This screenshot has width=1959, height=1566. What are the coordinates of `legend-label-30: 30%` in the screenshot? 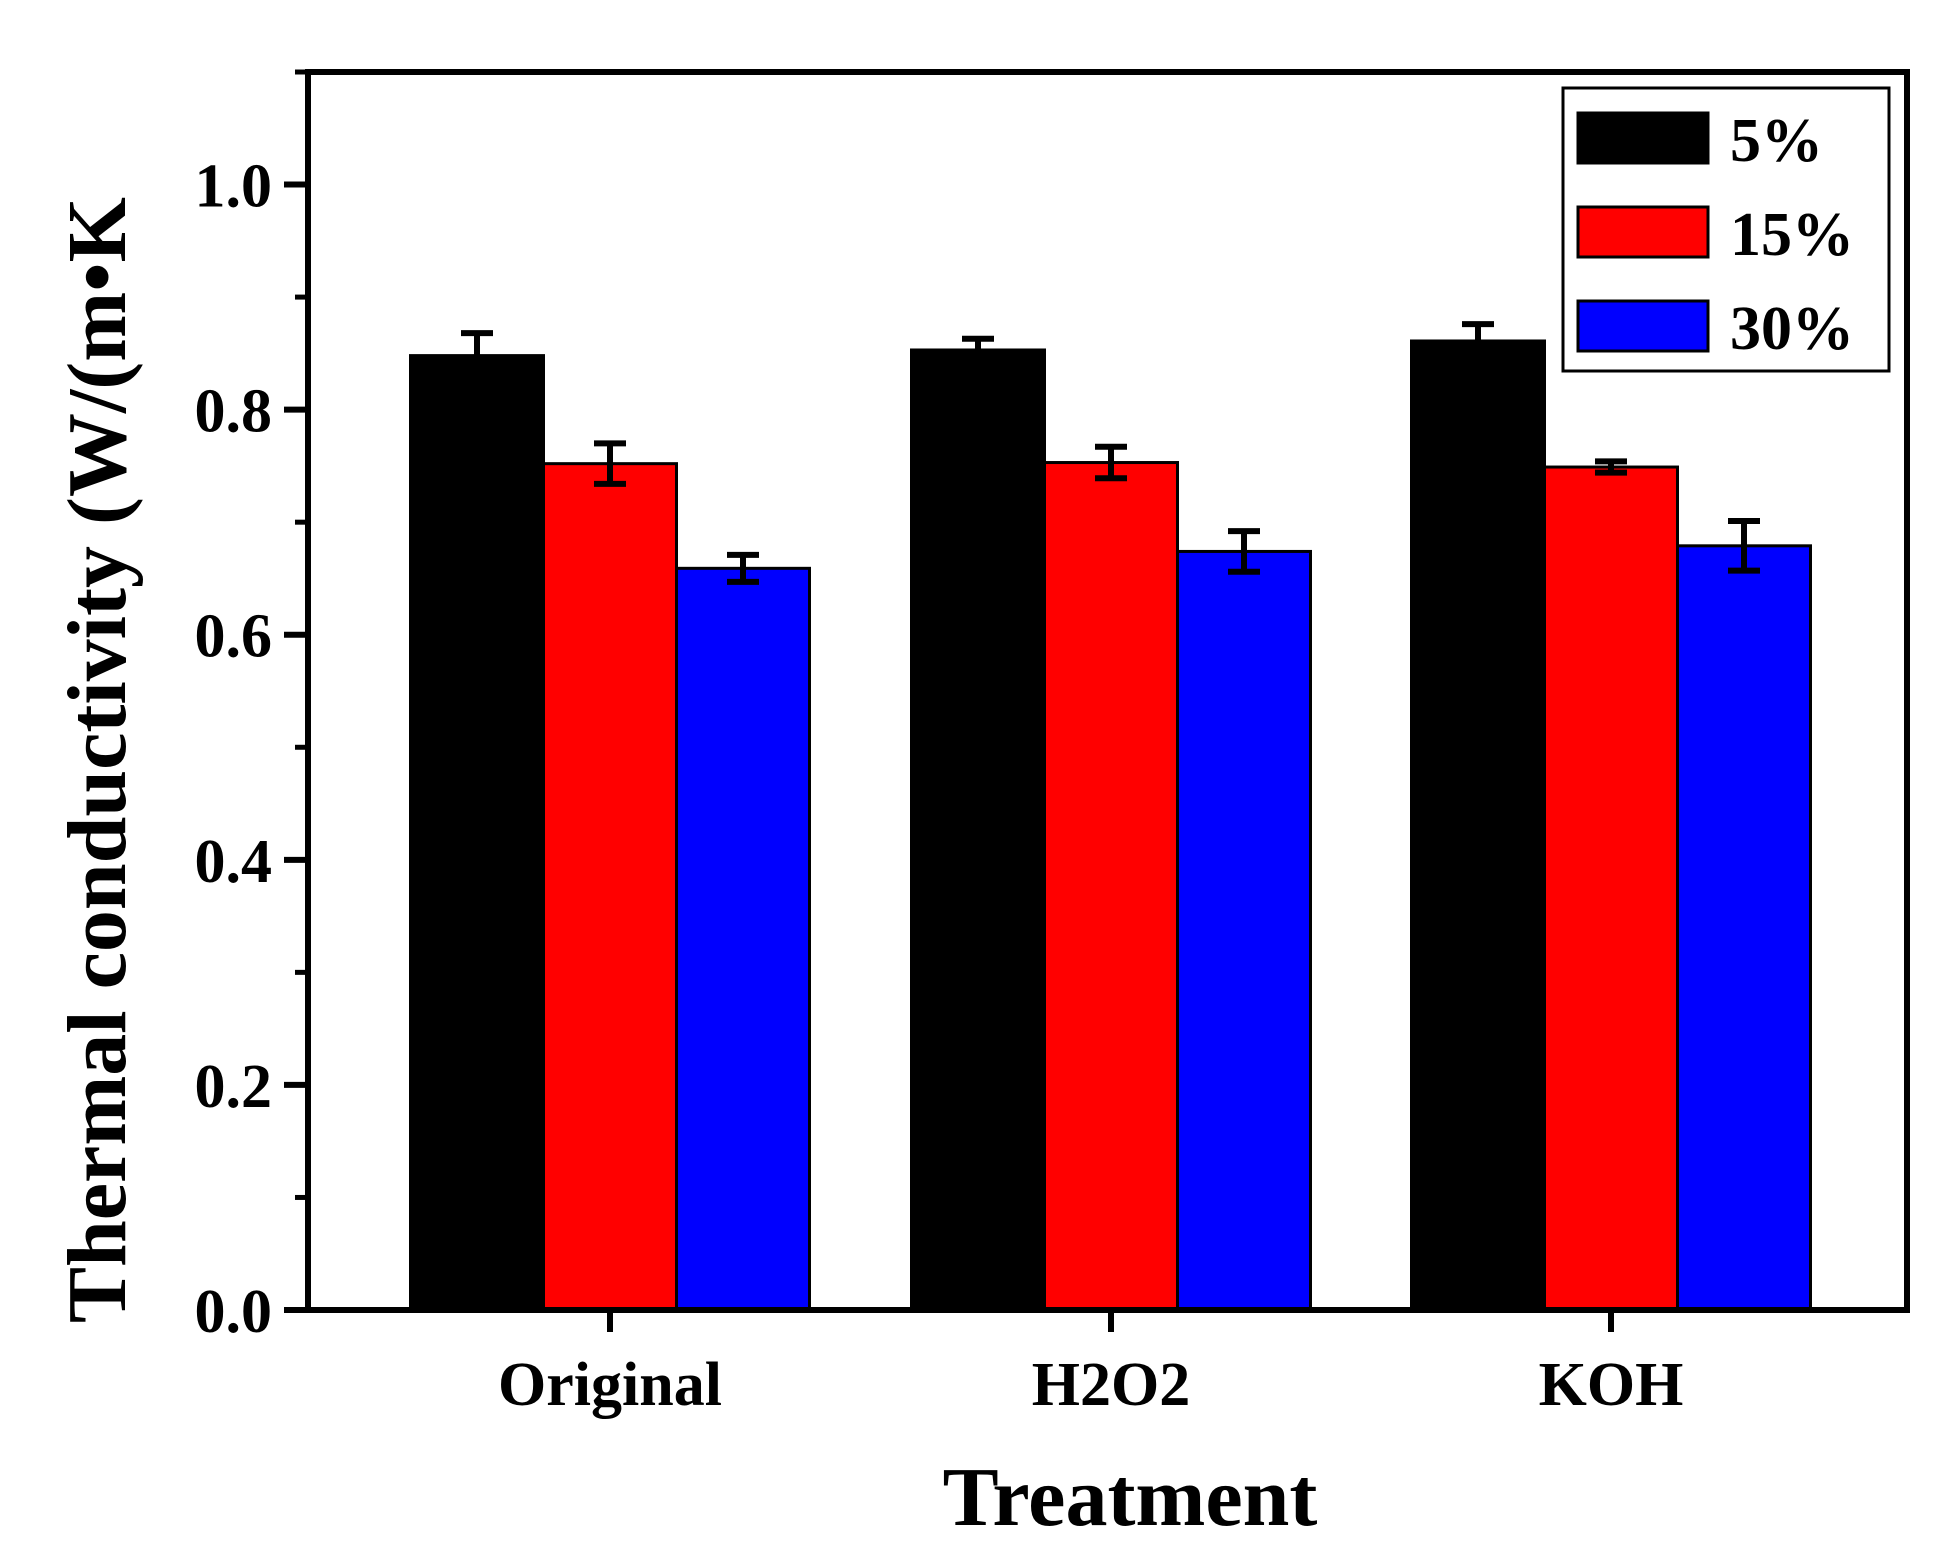 It's located at (1792, 329).